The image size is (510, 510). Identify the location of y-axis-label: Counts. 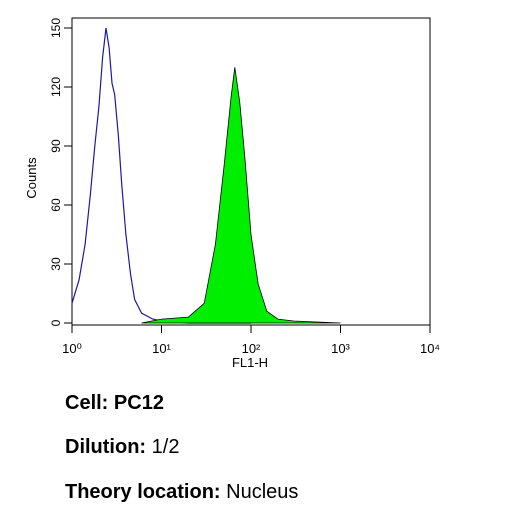
(31, 178).